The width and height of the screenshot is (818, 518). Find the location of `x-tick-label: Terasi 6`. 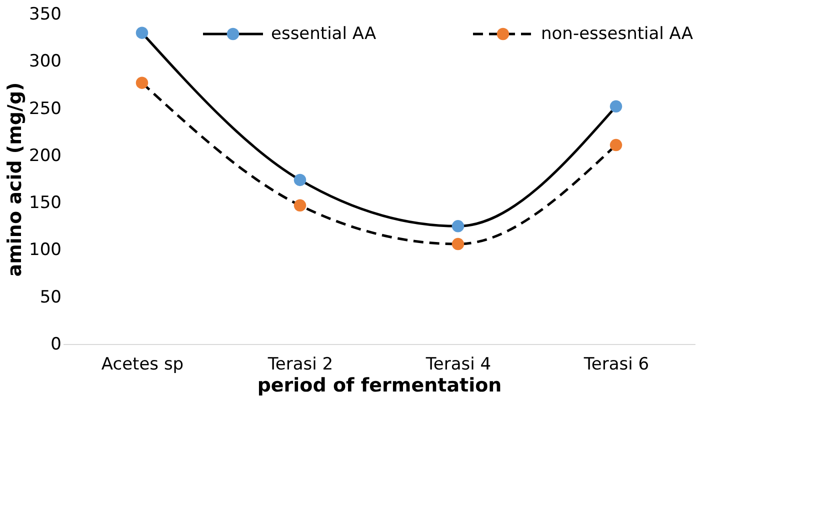

x-tick-label: Terasi 6 is located at coordinates (616, 364).